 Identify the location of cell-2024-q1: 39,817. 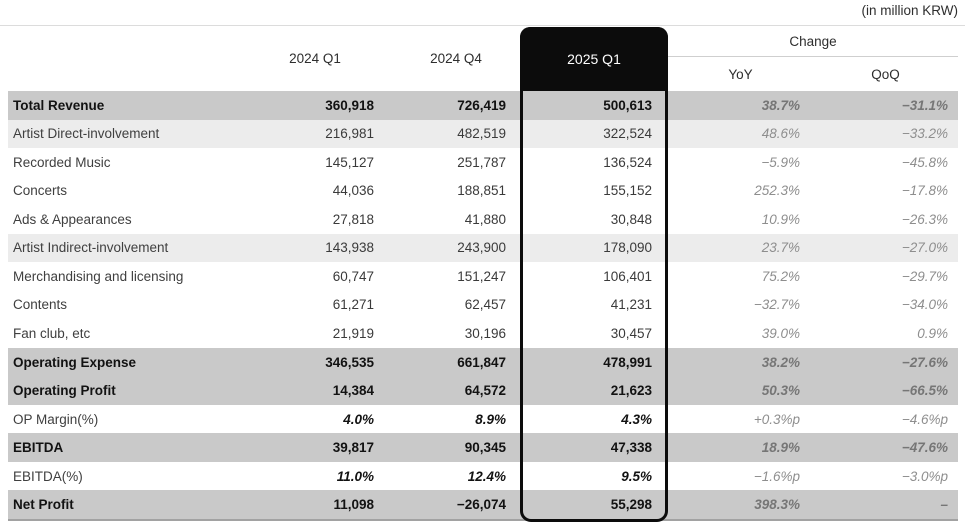
(353, 448).